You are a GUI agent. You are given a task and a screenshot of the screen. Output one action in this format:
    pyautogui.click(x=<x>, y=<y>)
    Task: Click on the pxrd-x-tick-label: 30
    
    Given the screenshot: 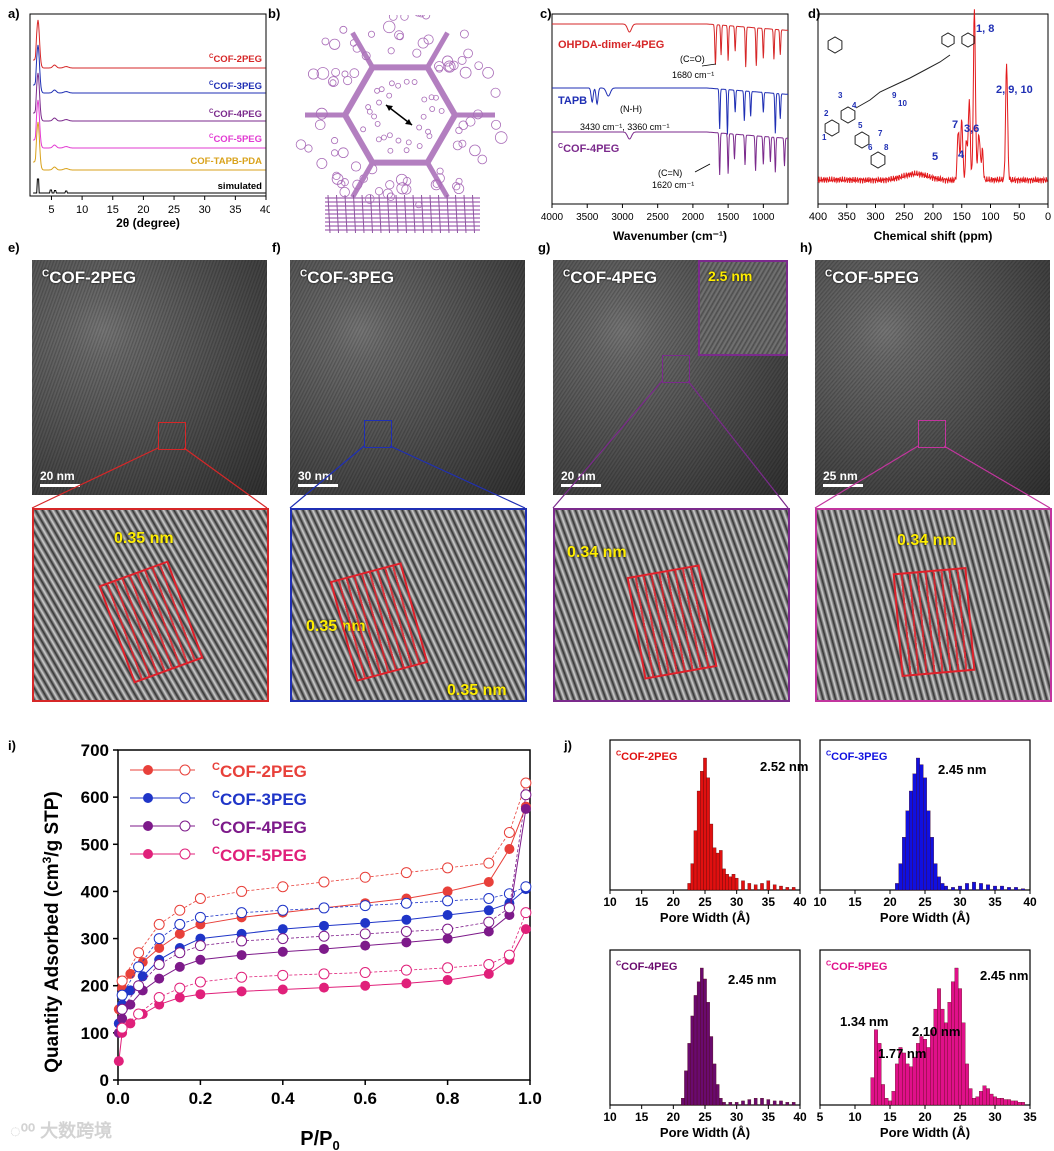 What is the action you would take?
    pyautogui.click(x=205, y=210)
    